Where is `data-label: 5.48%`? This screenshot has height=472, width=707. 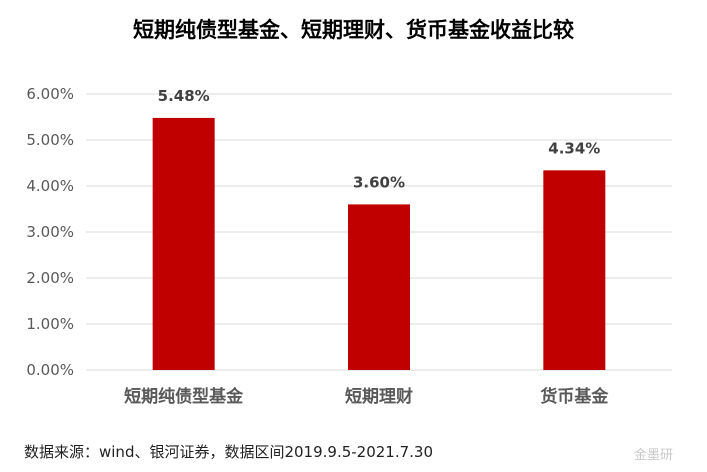
data-label: 5.48% is located at coordinates (184, 96).